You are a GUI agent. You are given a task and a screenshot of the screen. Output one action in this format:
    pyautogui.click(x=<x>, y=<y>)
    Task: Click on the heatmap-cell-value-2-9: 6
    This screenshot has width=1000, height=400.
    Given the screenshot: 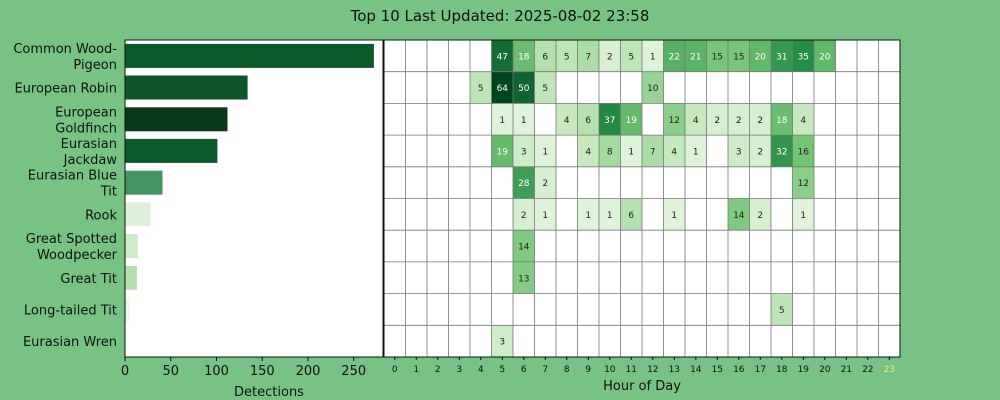 What is the action you would take?
    pyautogui.click(x=588, y=121)
    